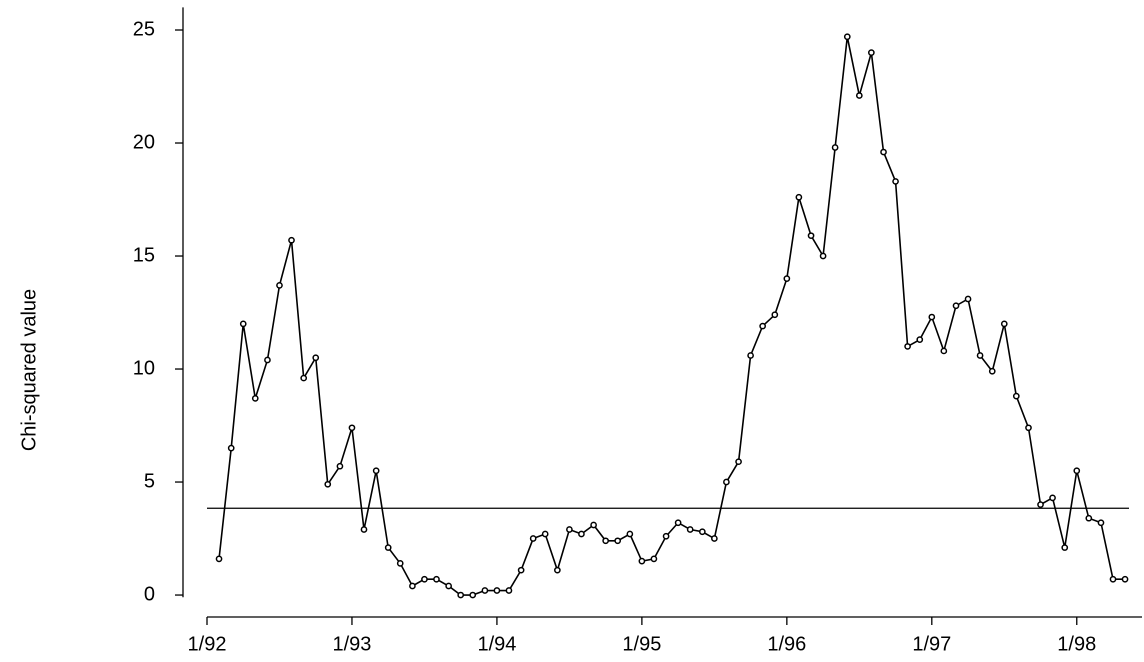 The width and height of the screenshot is (1144, 662). I want to click on x-tick-label: 1/94, so click(496, 644).